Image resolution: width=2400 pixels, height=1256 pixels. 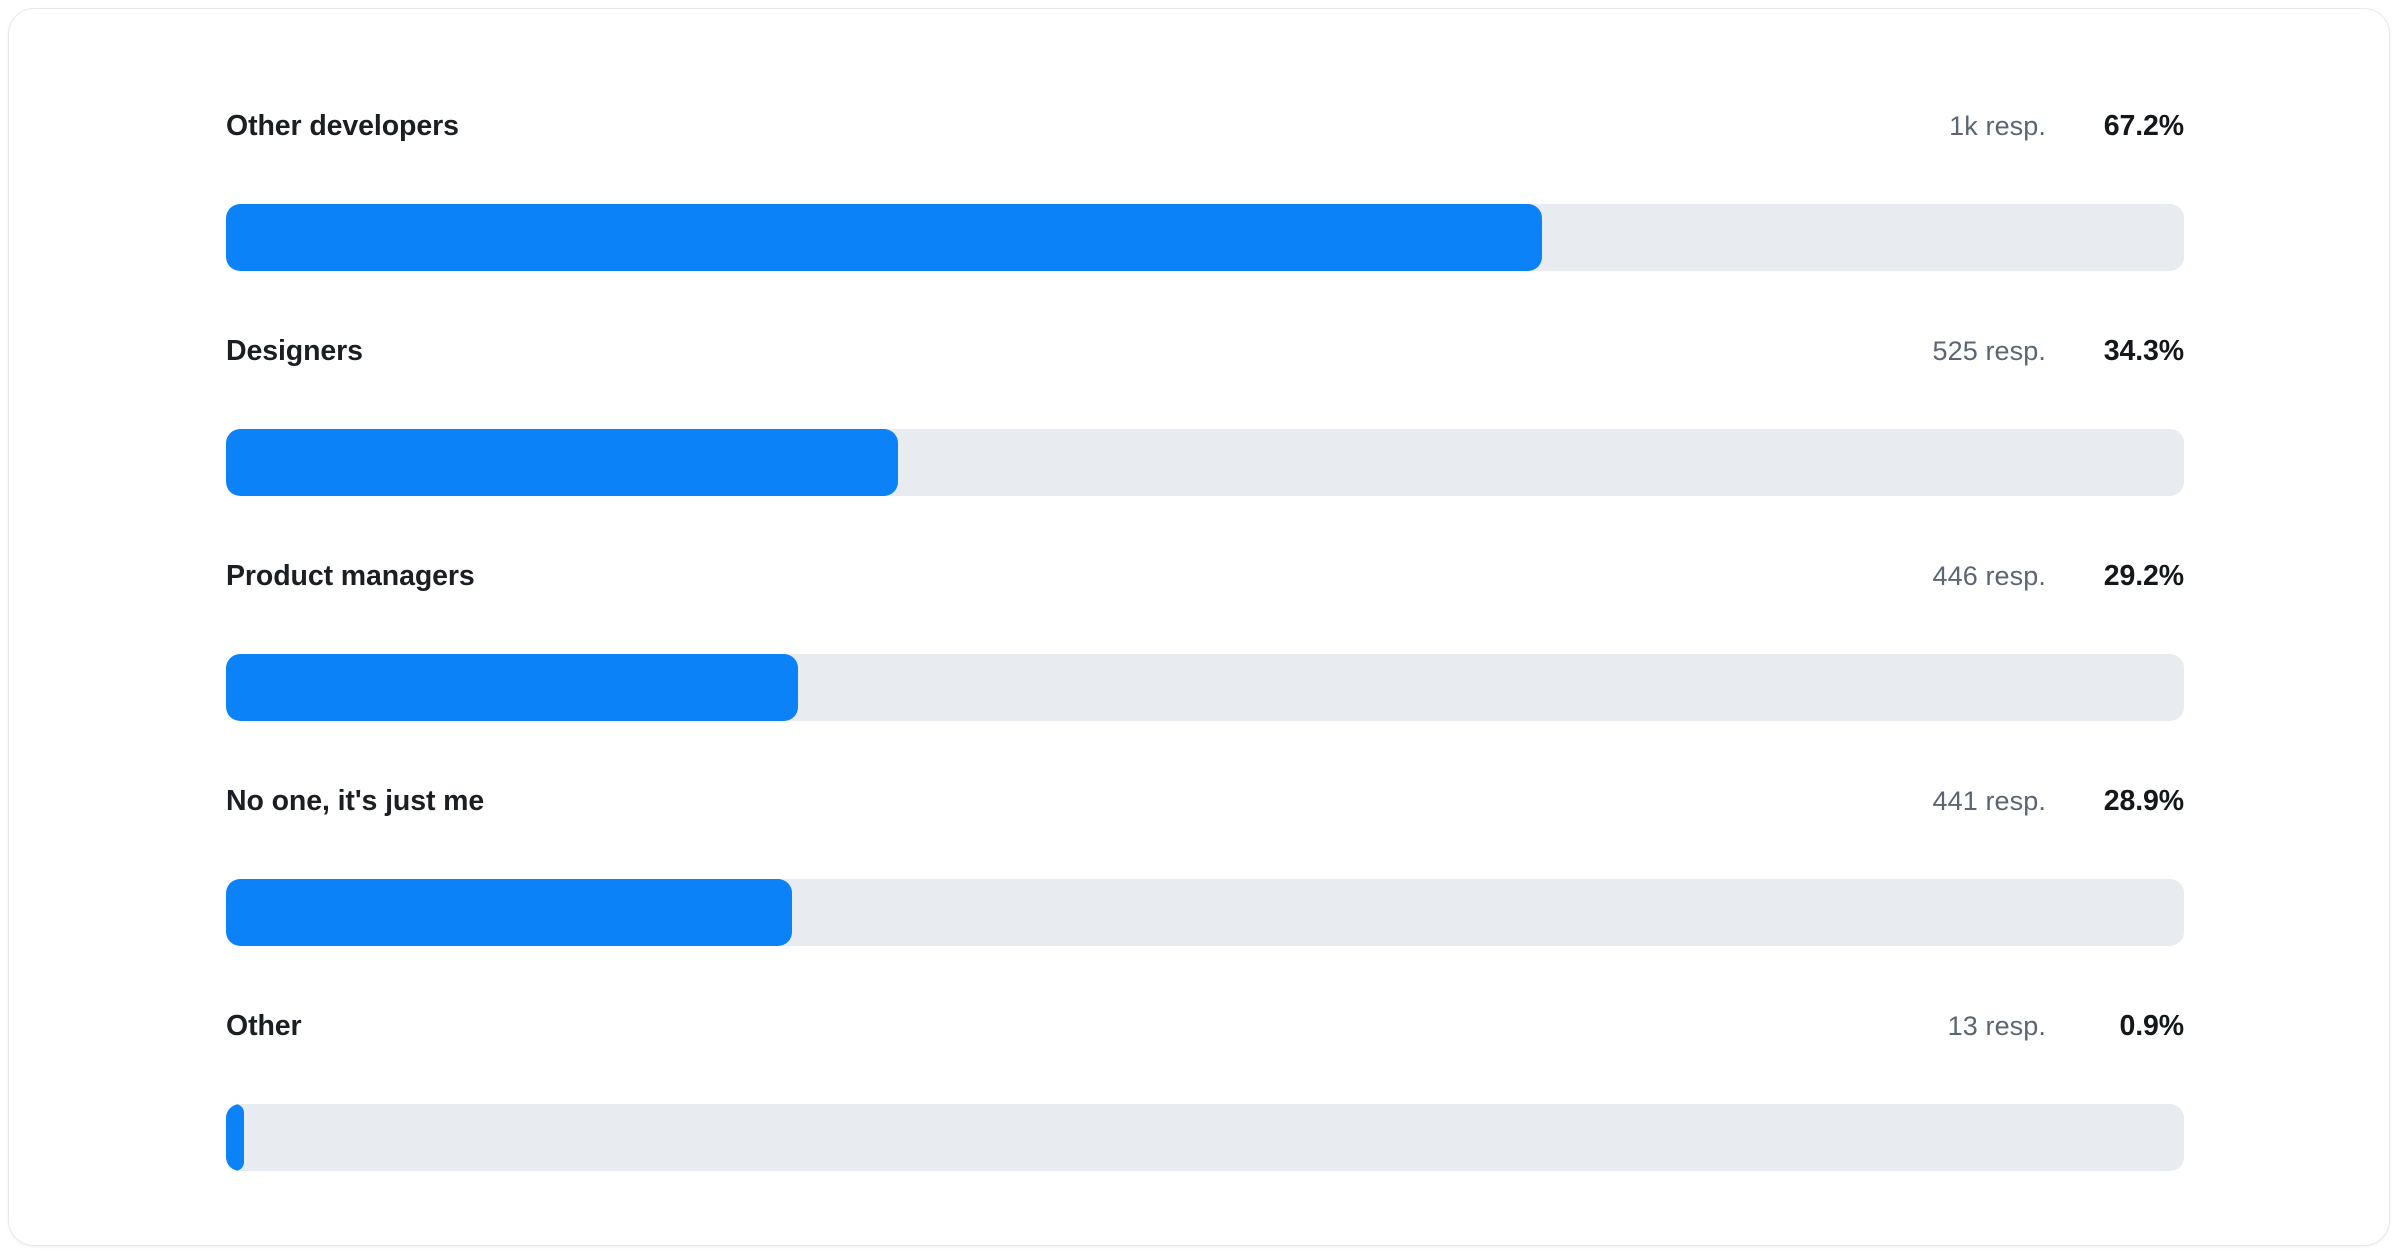 I want to click on bar-row-label: Designers, so click(x=294, y=350).